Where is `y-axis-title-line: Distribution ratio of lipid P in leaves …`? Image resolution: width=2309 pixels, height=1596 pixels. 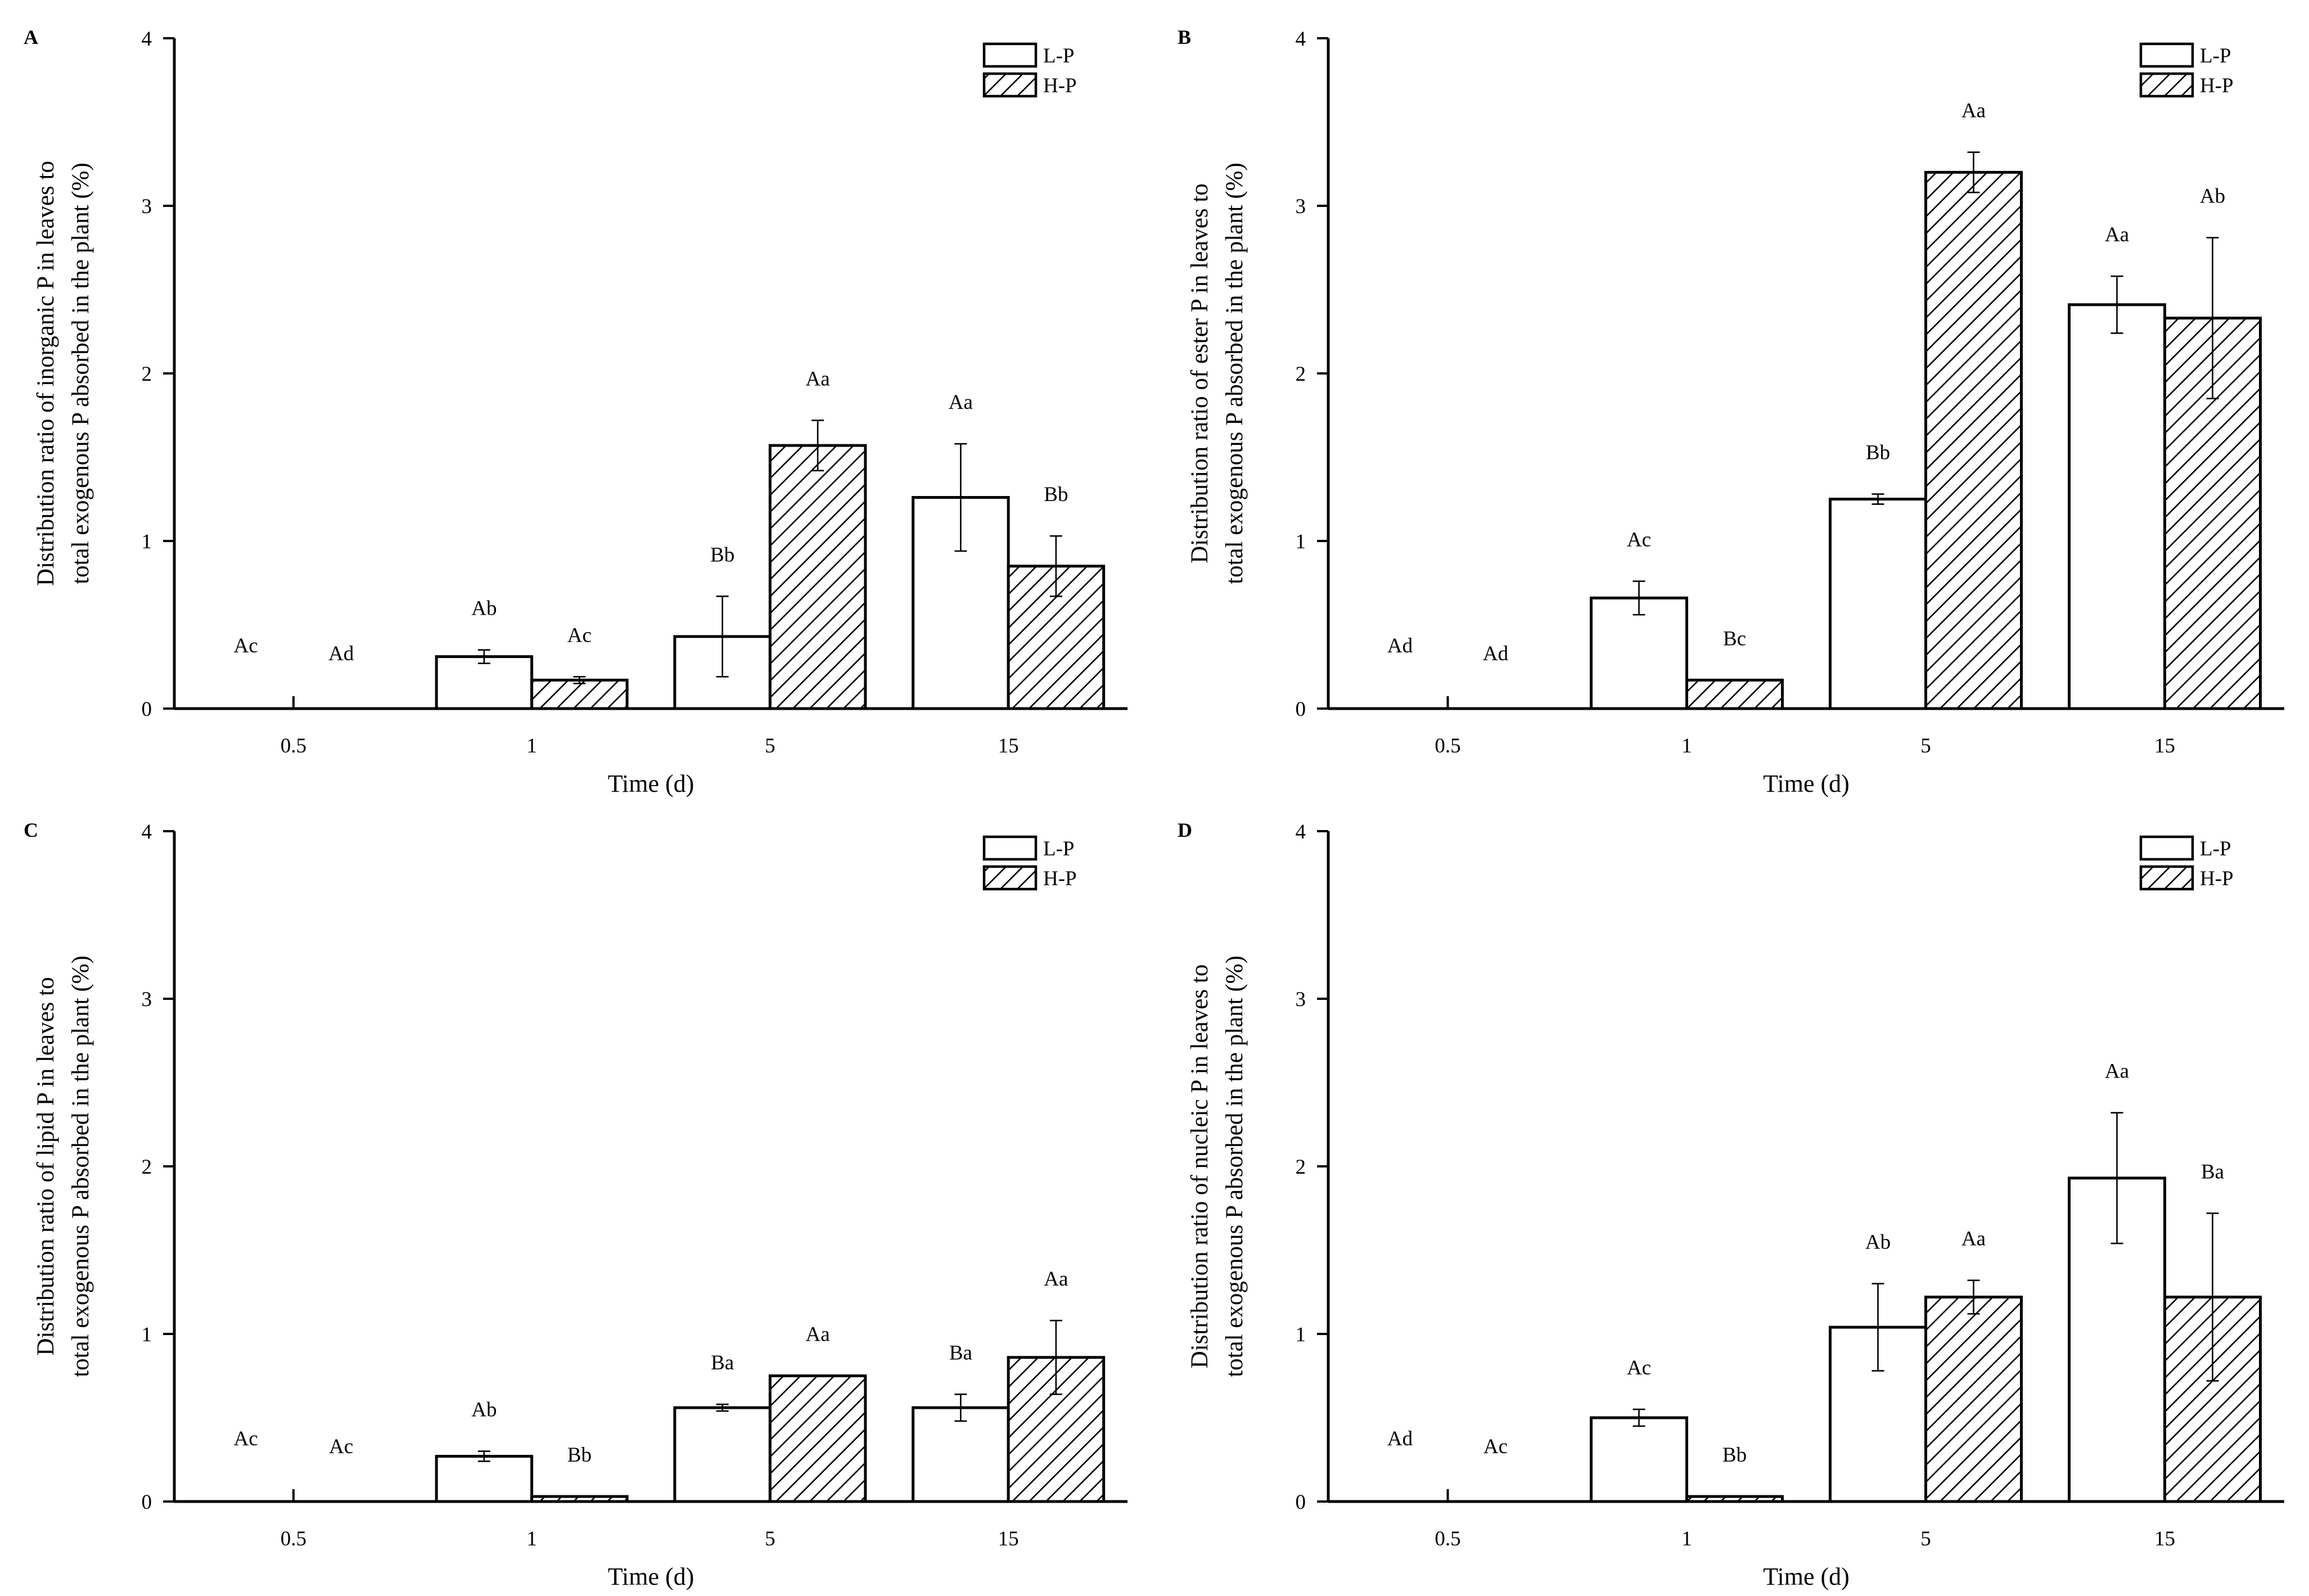
y-axis-title-line: Distribution ratio of lipid P in leaves … is located at coordinates (46, 1166).